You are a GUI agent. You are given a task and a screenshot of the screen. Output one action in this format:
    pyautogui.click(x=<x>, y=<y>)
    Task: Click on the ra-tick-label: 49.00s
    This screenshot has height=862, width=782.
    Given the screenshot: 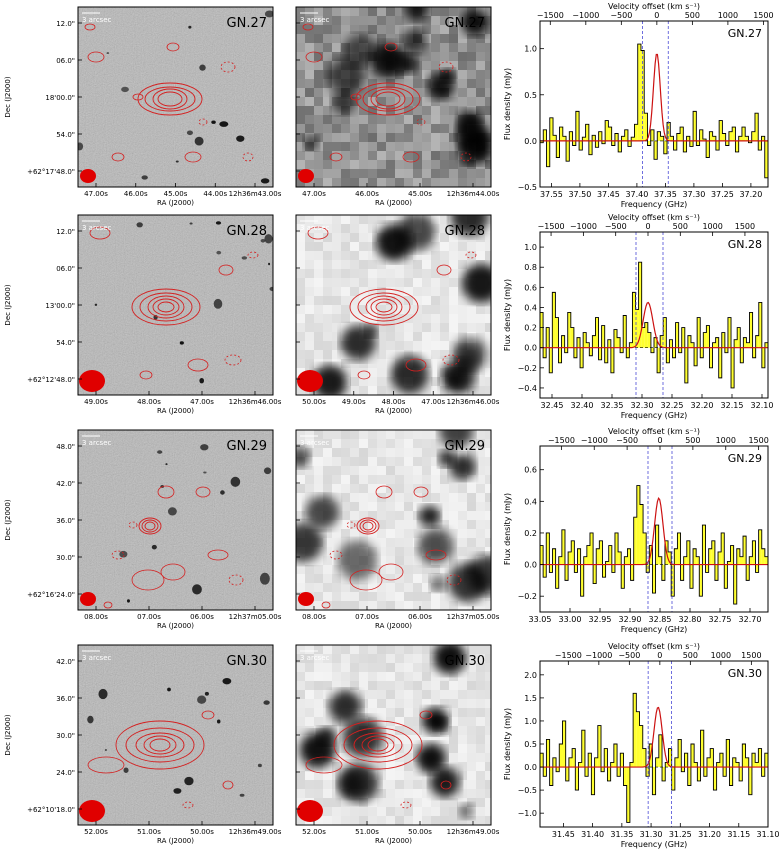 What is the action you would take?
    pyautogui.click(x=96, y=402)
    